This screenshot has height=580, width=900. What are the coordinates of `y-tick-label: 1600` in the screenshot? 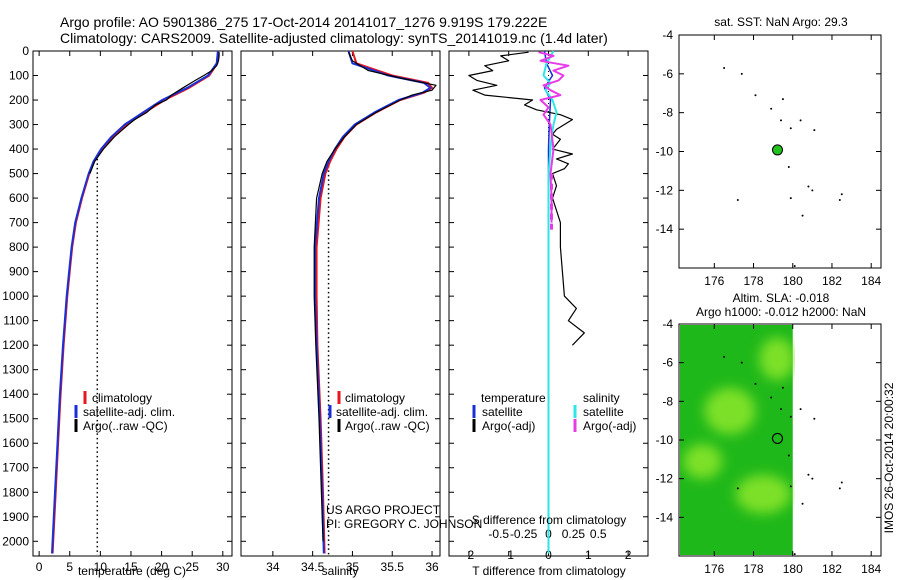 It's located at (15, 443).